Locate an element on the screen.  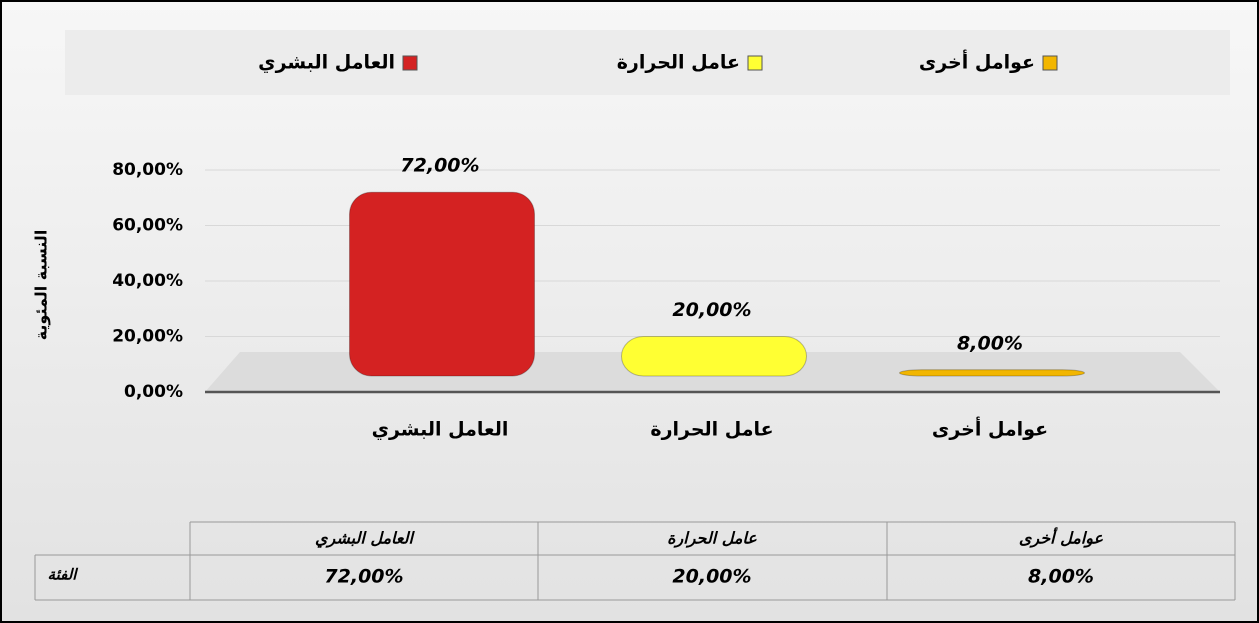
table is located at coordinates (635, 561).